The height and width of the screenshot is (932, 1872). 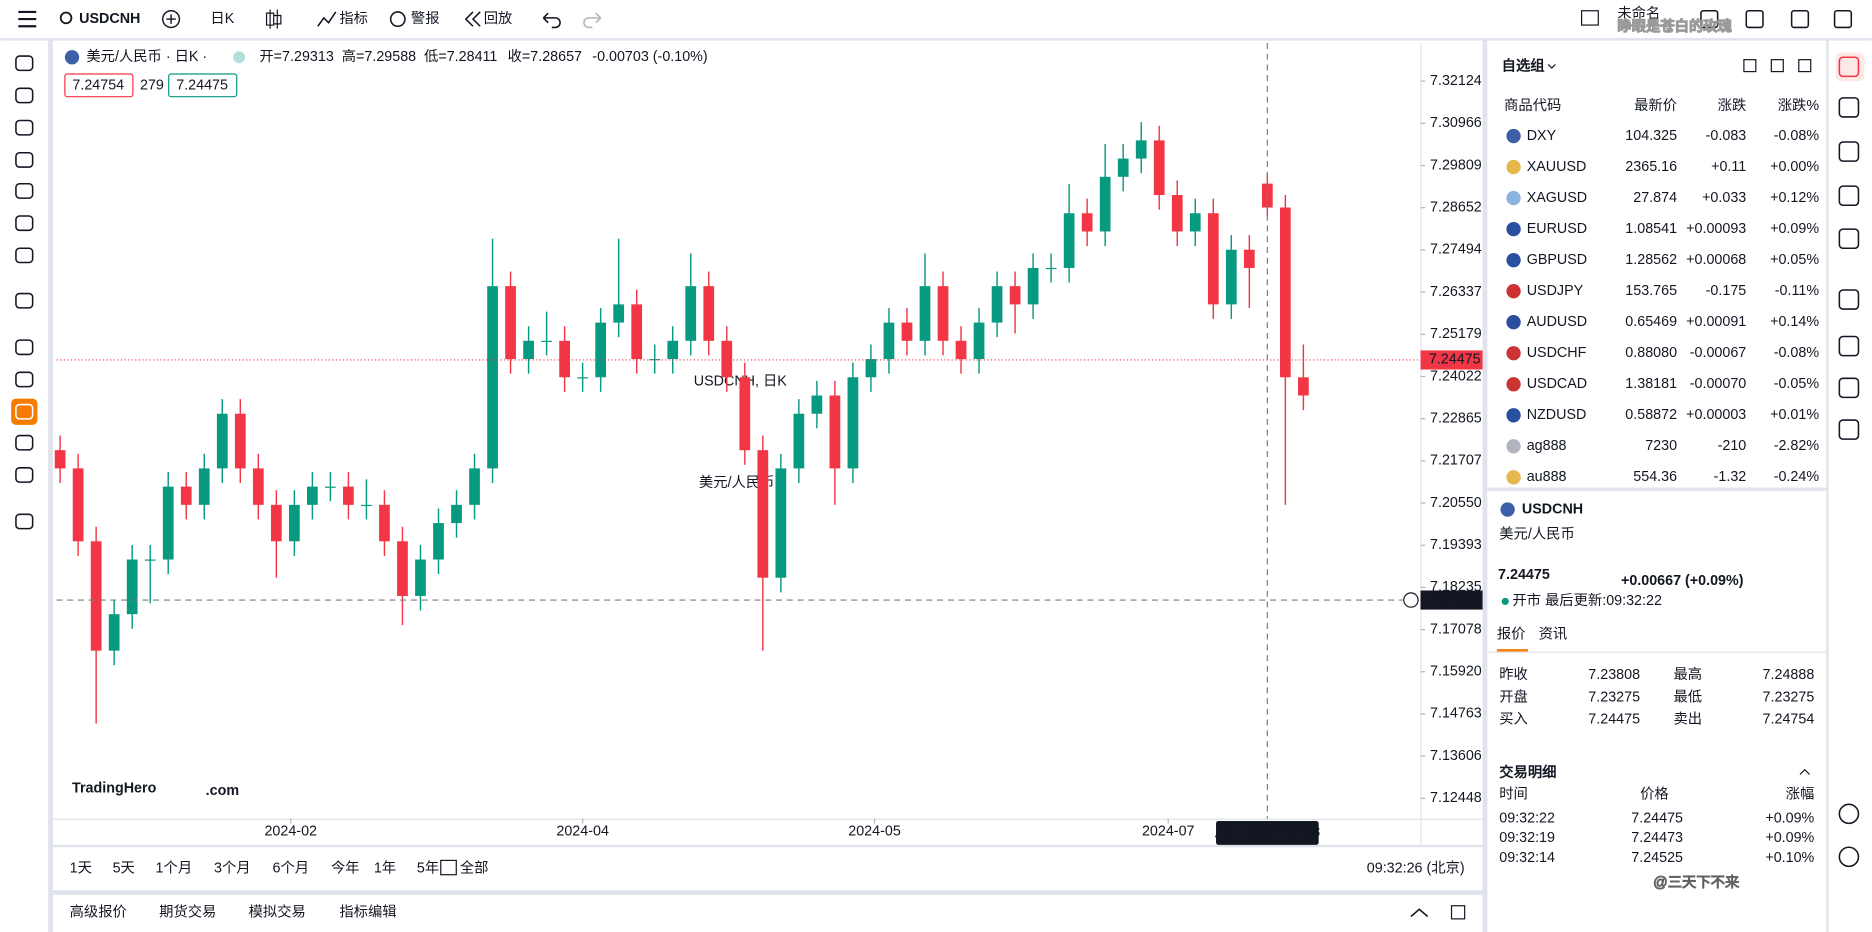 What do you see at coordinates (428, 868) in the screenshot?
I see `range-button: 5年` at bounding box center [428, 868].